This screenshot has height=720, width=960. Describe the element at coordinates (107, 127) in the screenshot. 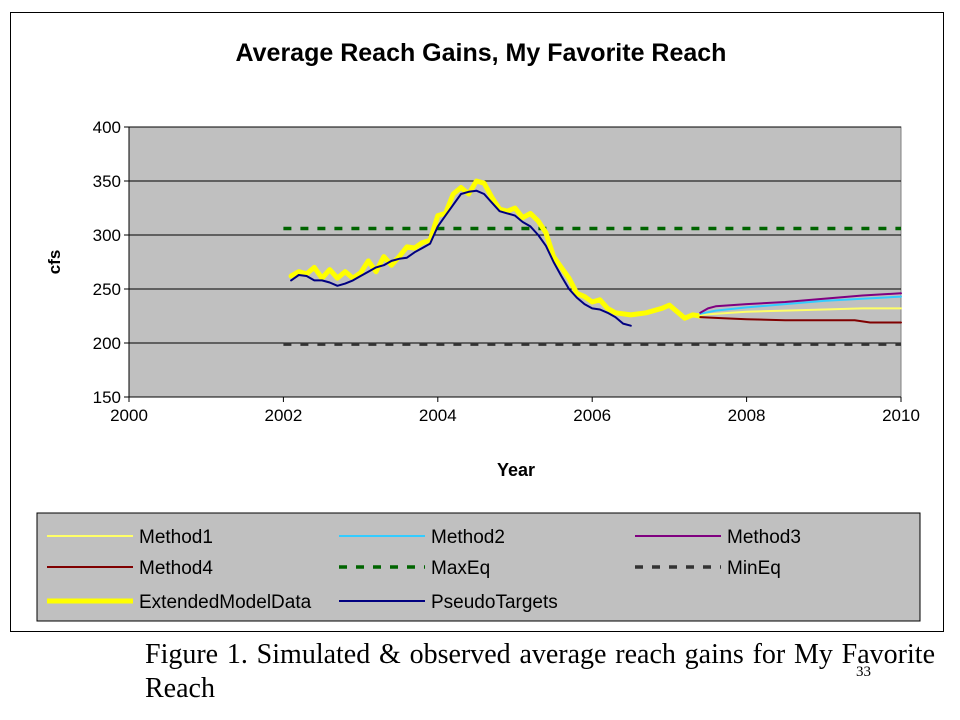

I see `y-tick-label: 400` at that location.